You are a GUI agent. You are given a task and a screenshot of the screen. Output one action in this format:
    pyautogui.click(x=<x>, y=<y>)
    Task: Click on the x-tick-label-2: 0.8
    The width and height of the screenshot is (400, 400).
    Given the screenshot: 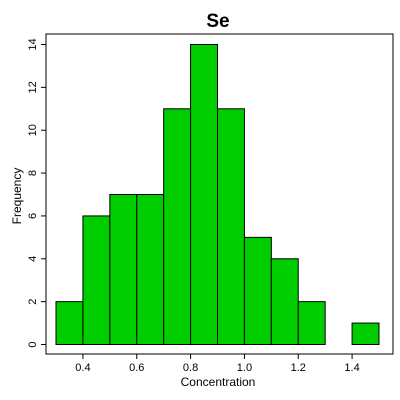 What is the action you would take?
    pyautogui.click(x=190, y=368)
    